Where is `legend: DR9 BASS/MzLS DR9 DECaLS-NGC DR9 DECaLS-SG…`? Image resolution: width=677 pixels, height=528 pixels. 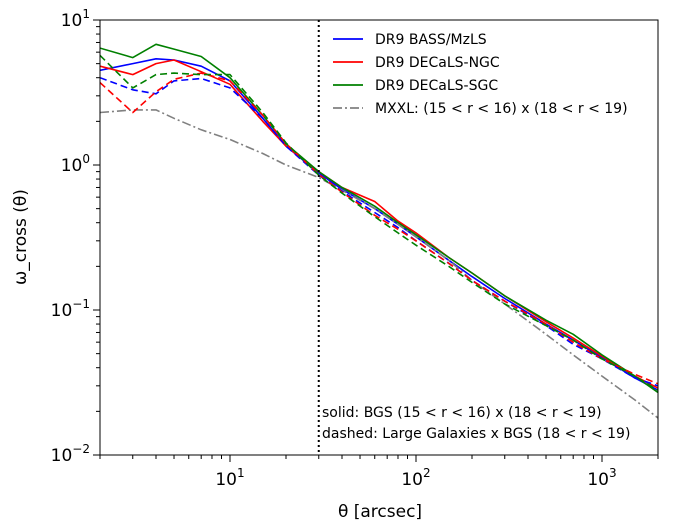 legend: DR9 BASS/MzLS DR9 DECaLS-NGC DR9 DECaLS-SG… is located at coordinates (480, 74).